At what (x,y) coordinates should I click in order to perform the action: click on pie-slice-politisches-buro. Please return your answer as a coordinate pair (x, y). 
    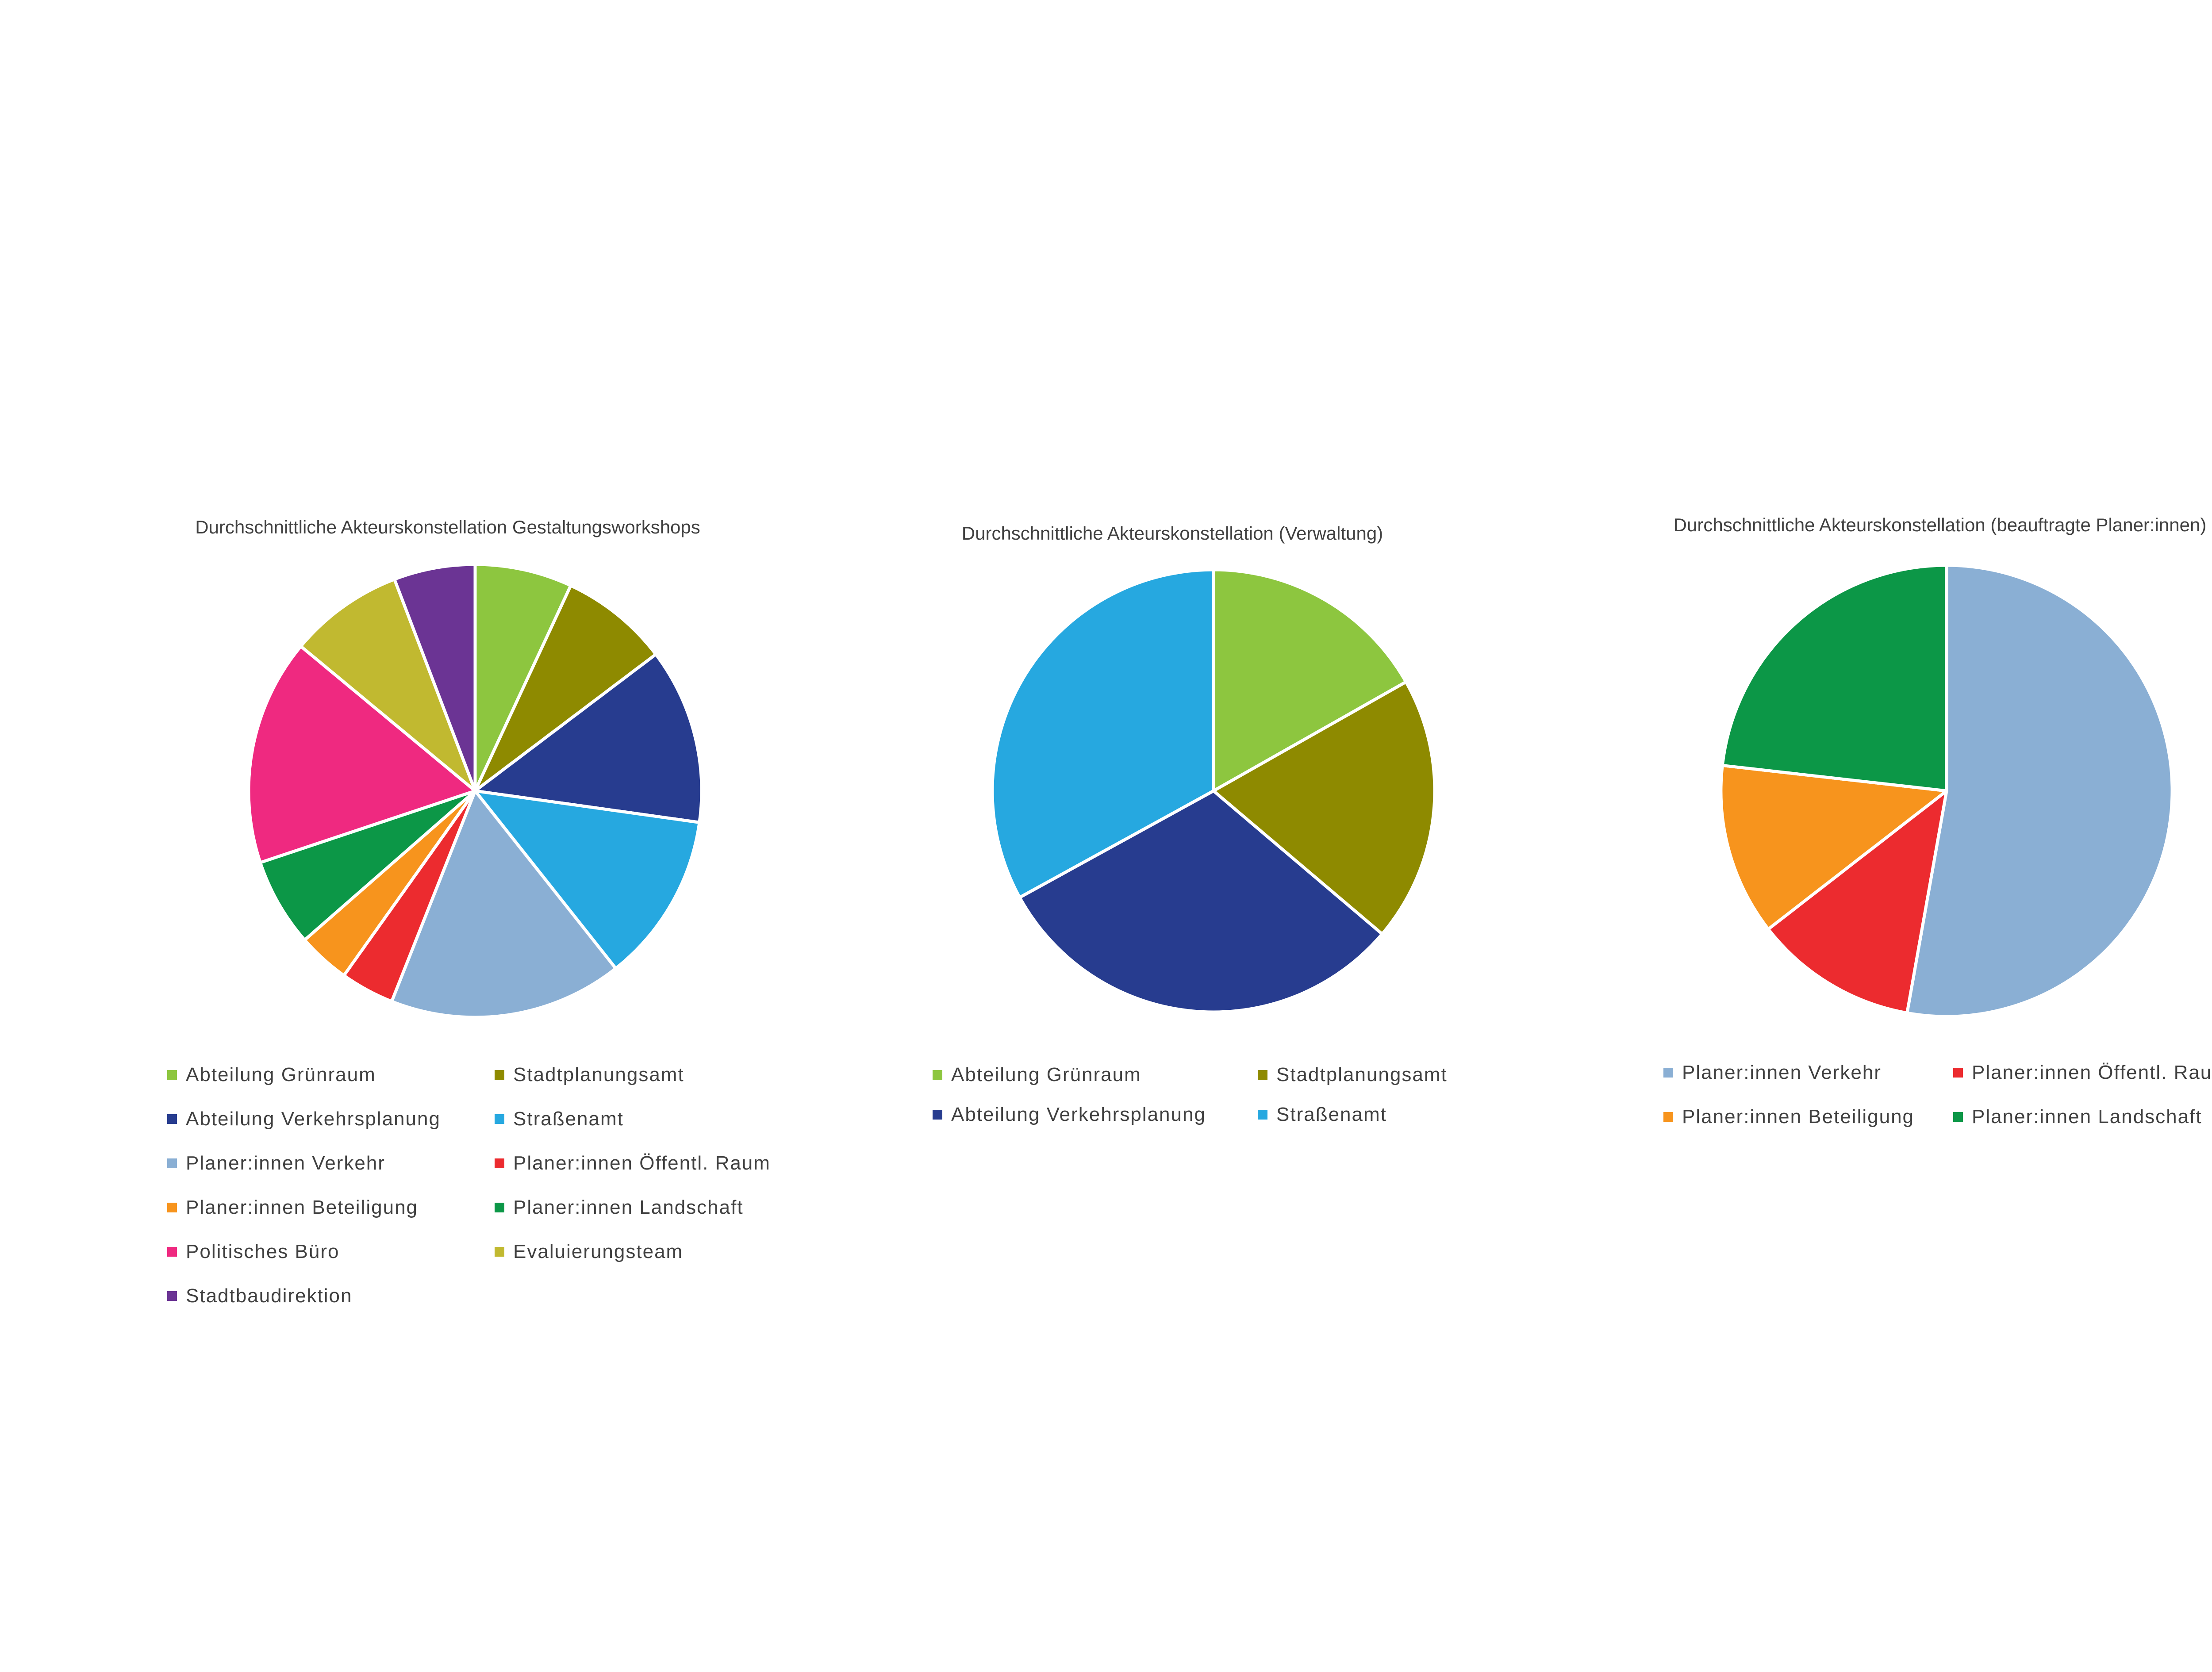
    Looking at the image, I should click on (362, 754).